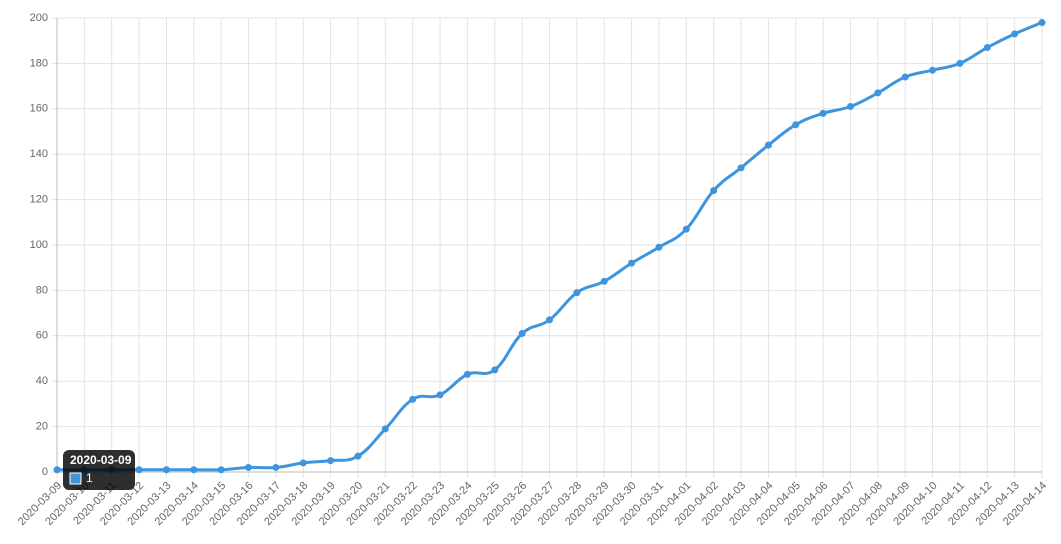 The image size is (1061, 544). I want to click on y-tick-label: 60, so click(42, 336).